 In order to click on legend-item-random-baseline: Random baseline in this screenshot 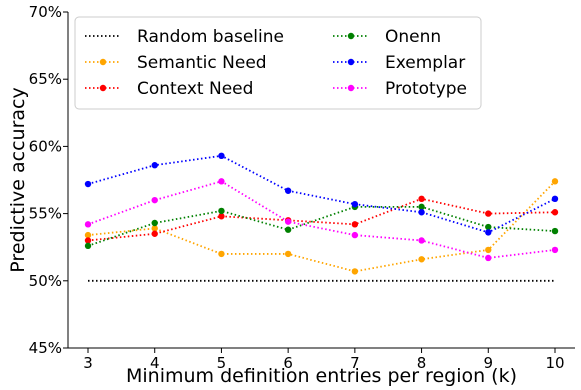, I will do `click(184, 37)`.